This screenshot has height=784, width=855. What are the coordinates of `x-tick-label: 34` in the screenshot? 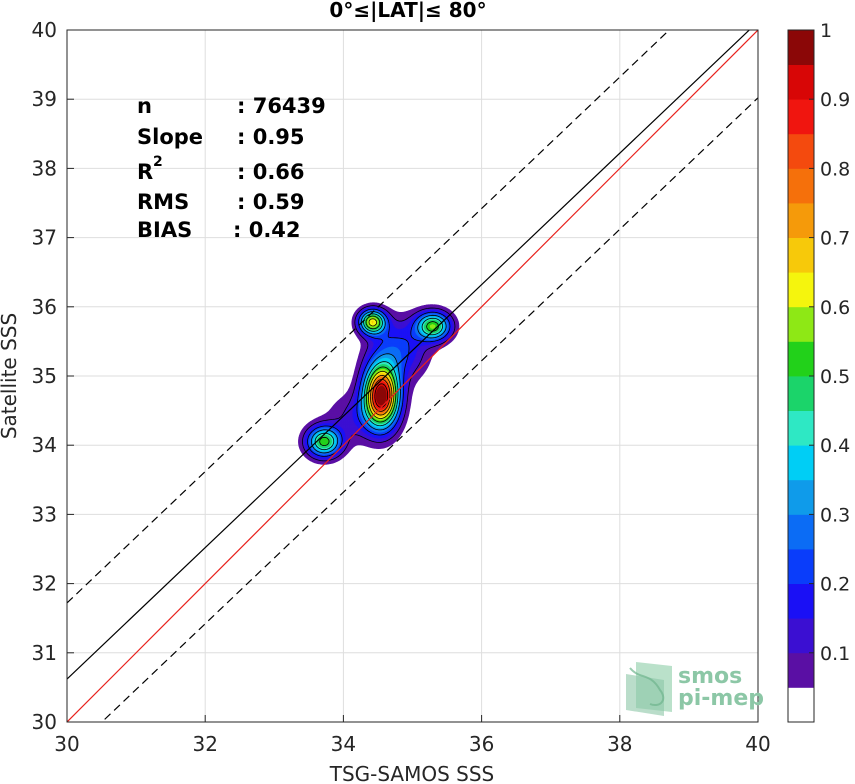 It's located at (343, 744).